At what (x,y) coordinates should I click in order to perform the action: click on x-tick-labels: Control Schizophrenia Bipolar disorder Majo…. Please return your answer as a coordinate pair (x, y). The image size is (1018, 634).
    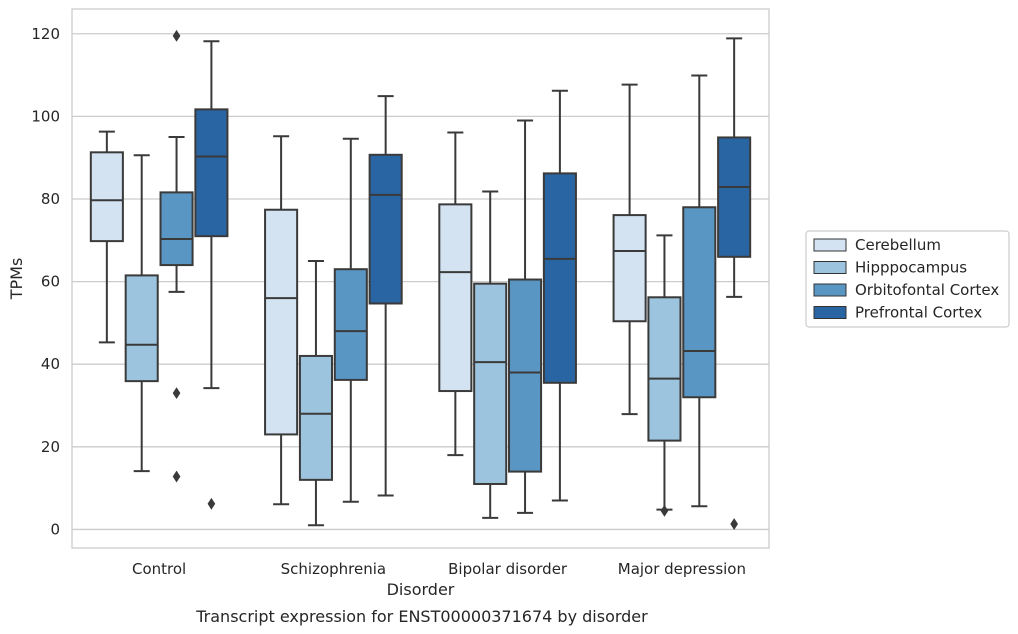
    Looking at the image, I should click on (439, 569).